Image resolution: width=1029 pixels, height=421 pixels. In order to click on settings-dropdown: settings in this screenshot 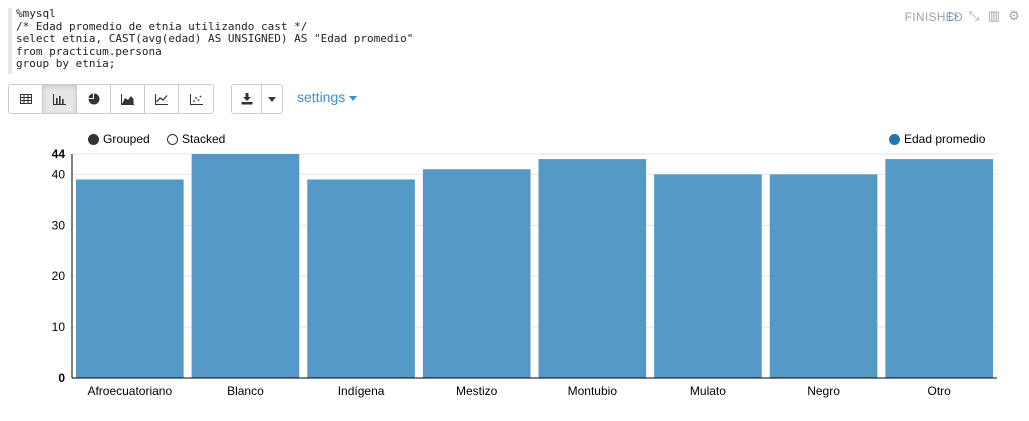, I will do `click(327, 97)`.